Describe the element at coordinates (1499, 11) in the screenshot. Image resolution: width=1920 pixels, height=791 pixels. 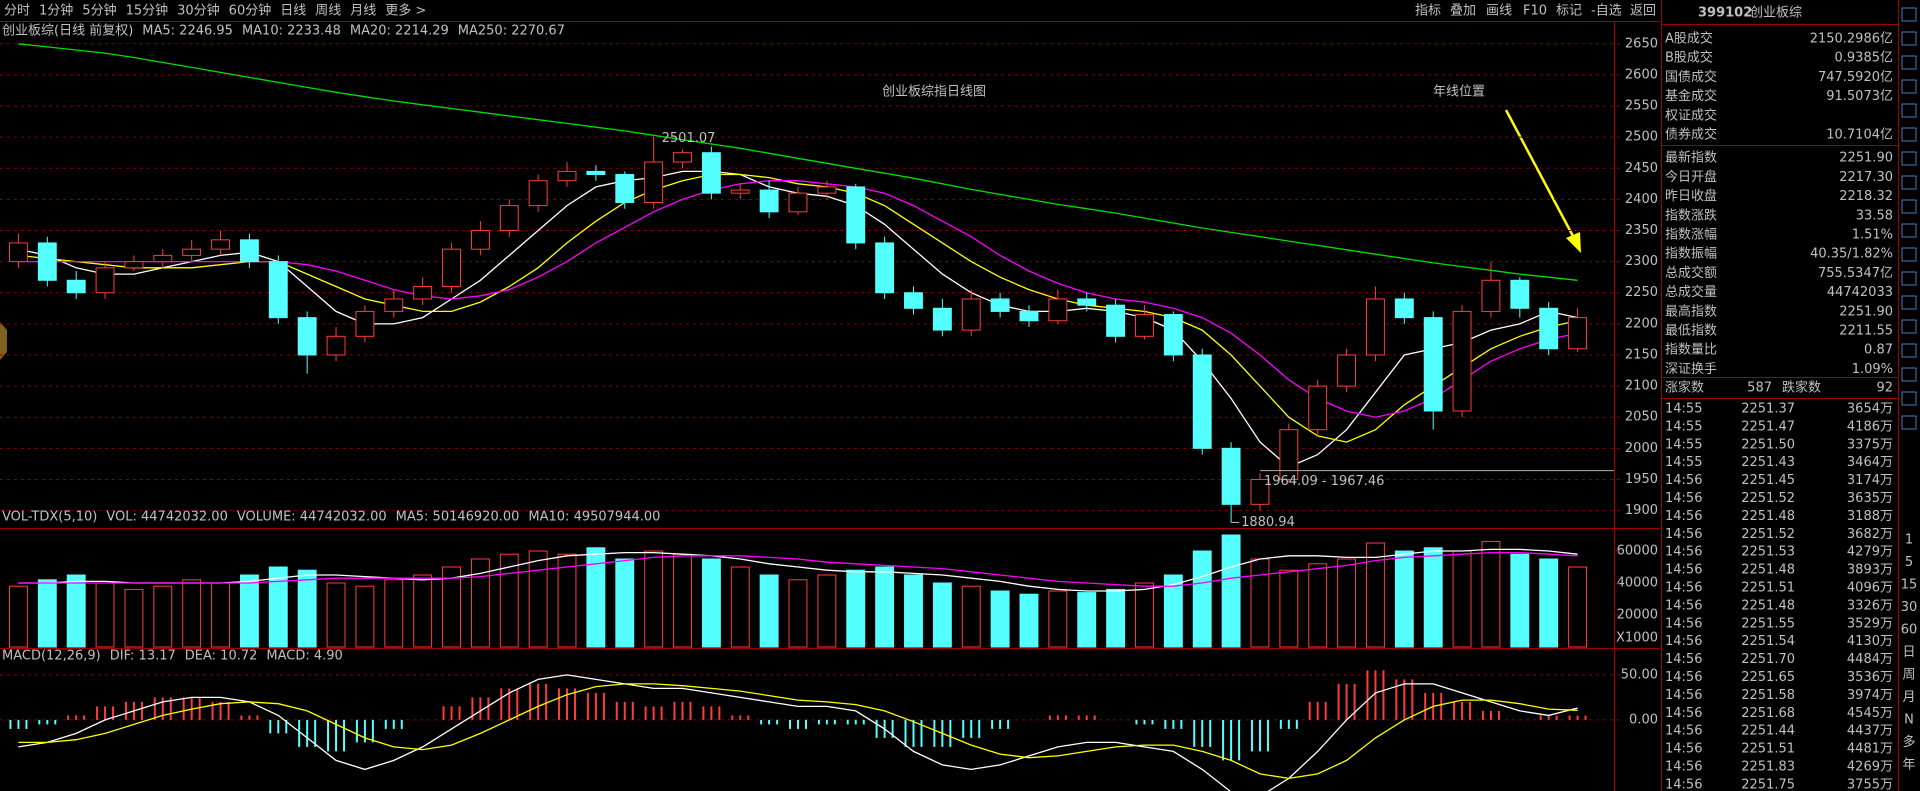
I see `tool-button: 画线` at that location.